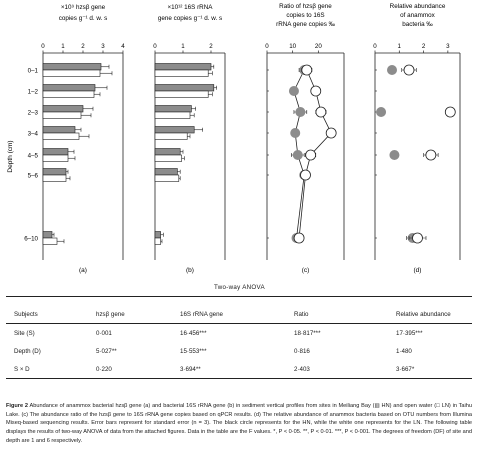 The width and height of the screenshot is (479, 470). I want to click on panel-label: (a), so click(83, 270).